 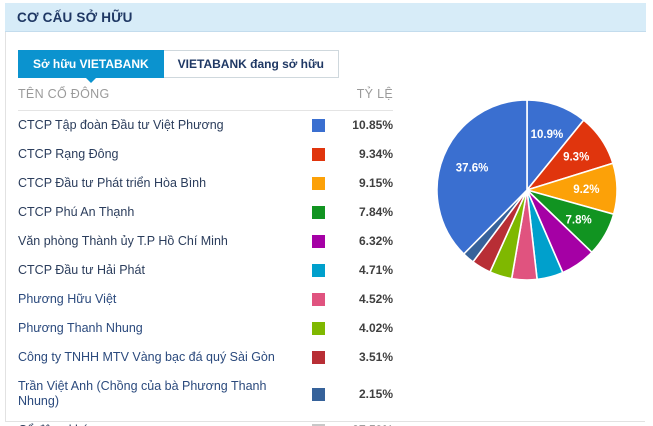 What do you see at coordinates (482, 177) in the screenshot?
I see `pie-slice` at bounding box center [482, 177].